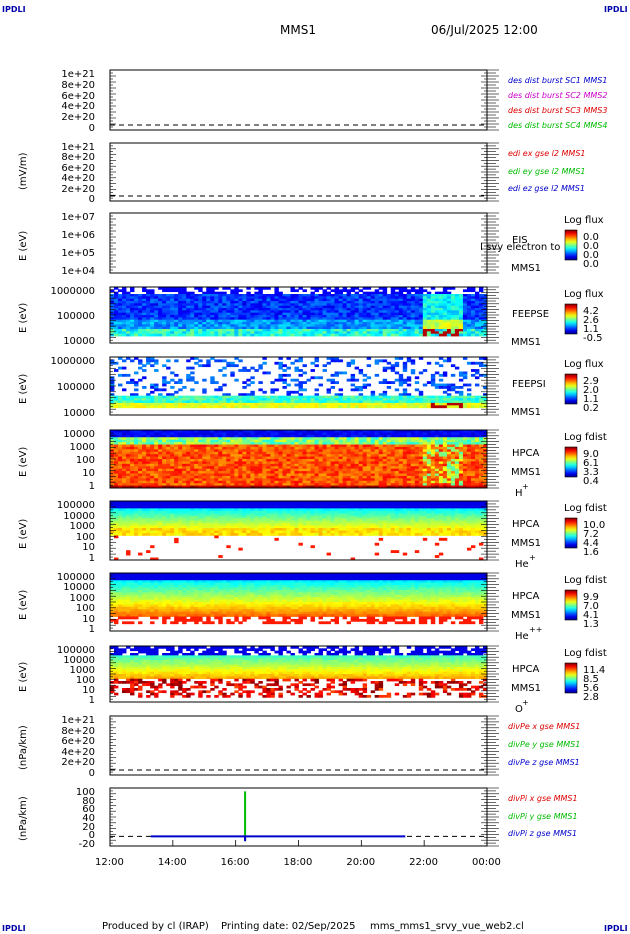  What do you see at coordinates (91, 773) in the screenshot?
I see `y-tick-label: 0` at bounding box center [91, 773].